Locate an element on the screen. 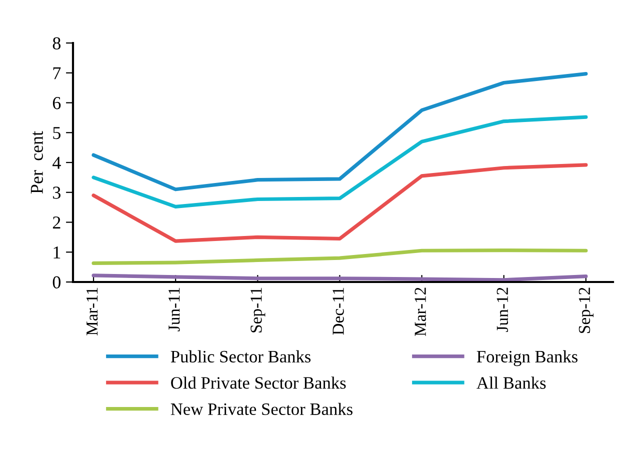 This screenshot has width=633, height=458. y-tick-label: 2 is located at coordinates (56, 222).